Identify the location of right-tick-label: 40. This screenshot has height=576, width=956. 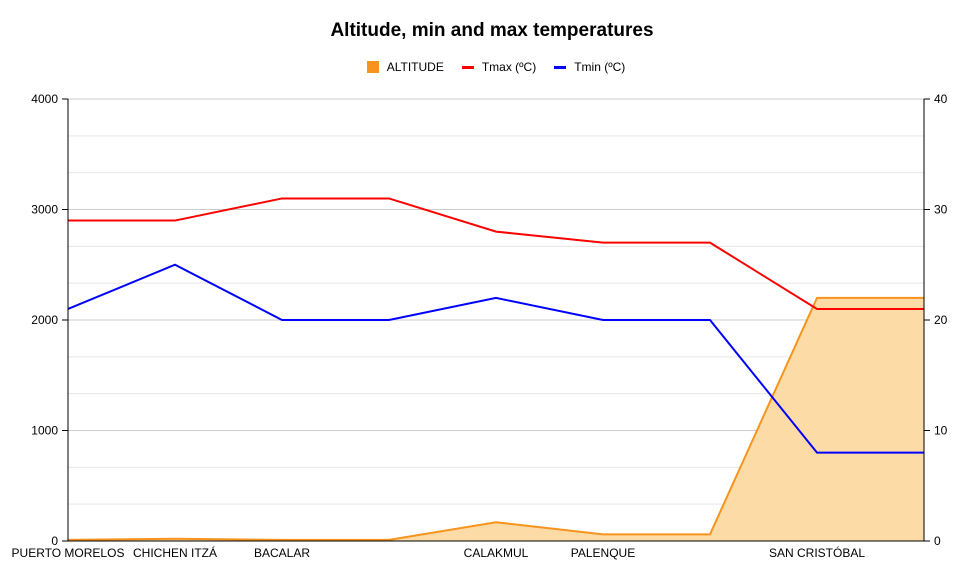
(941, 99).